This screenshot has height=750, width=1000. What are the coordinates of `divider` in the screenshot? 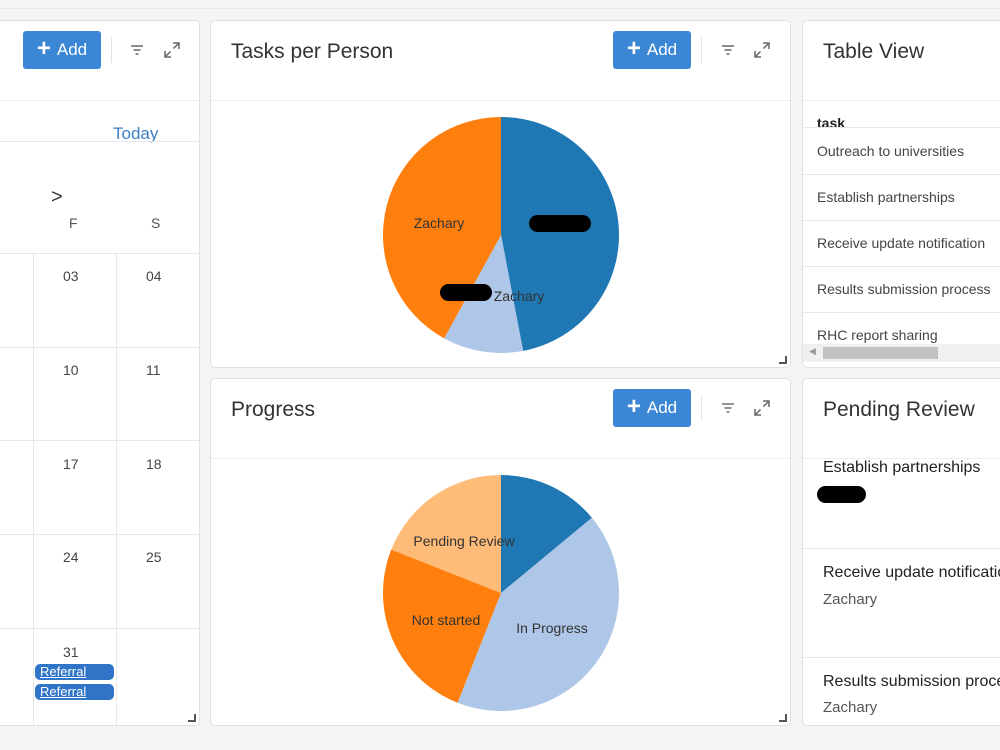 It's located at (99, 141).